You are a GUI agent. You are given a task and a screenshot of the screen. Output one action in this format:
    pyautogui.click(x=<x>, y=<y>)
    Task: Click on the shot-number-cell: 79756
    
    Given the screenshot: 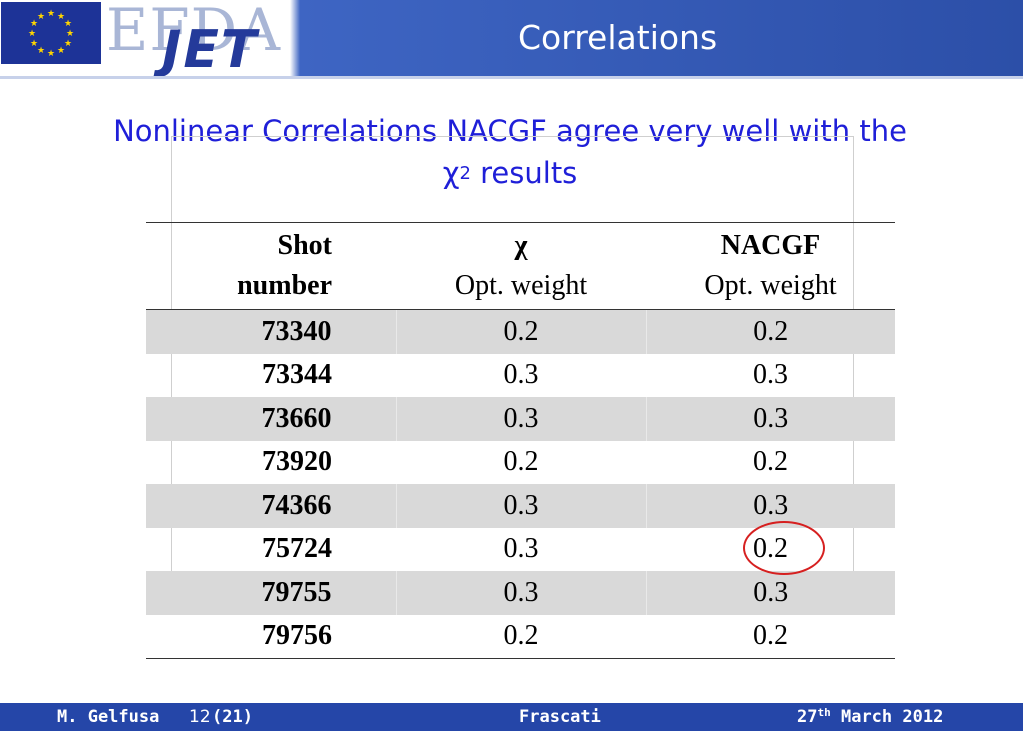 What is the action you would take?
    pyautogui.click(x=271, y=636)
    